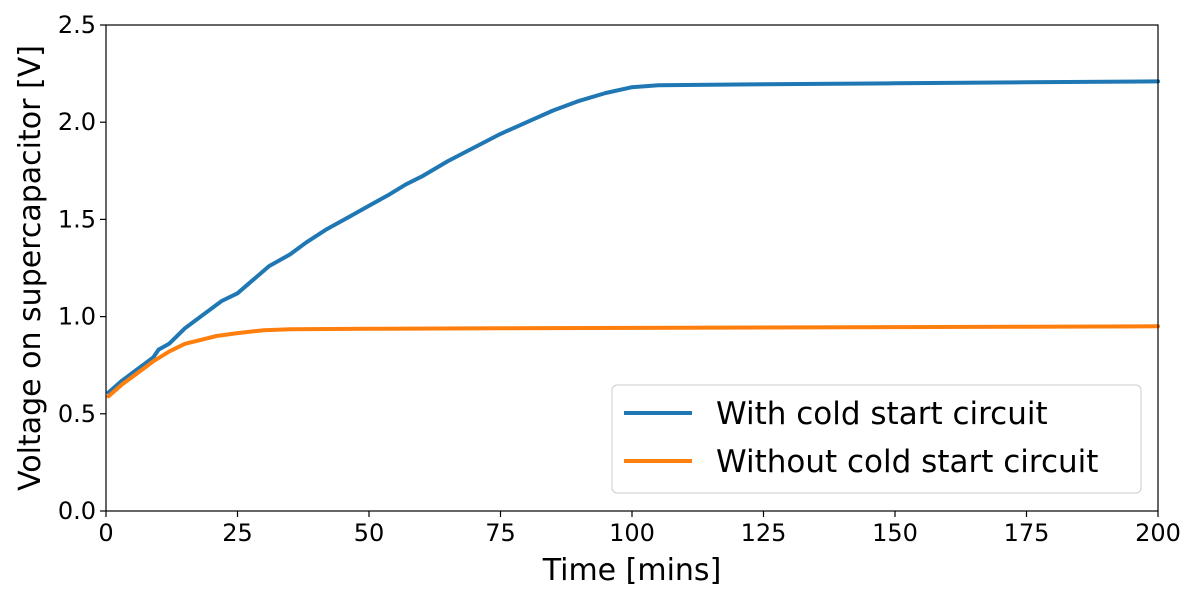  Describe the element at coordinates (77, 317) in the screenshot. I see `y-tick-label: 1.0` at that location.